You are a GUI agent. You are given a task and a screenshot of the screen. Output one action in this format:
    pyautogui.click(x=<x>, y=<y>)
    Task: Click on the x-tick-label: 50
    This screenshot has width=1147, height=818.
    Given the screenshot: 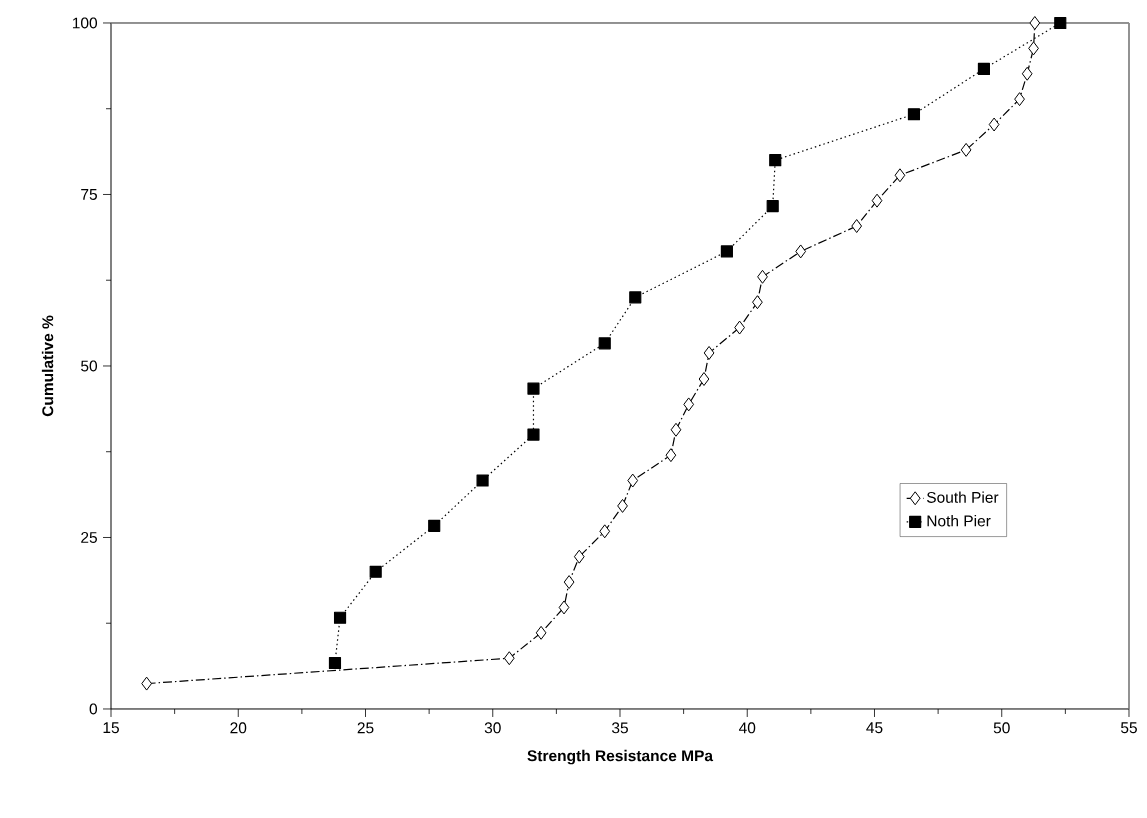 What is the action you would take?
    pyautogui.click(x=1001, y=728)
    